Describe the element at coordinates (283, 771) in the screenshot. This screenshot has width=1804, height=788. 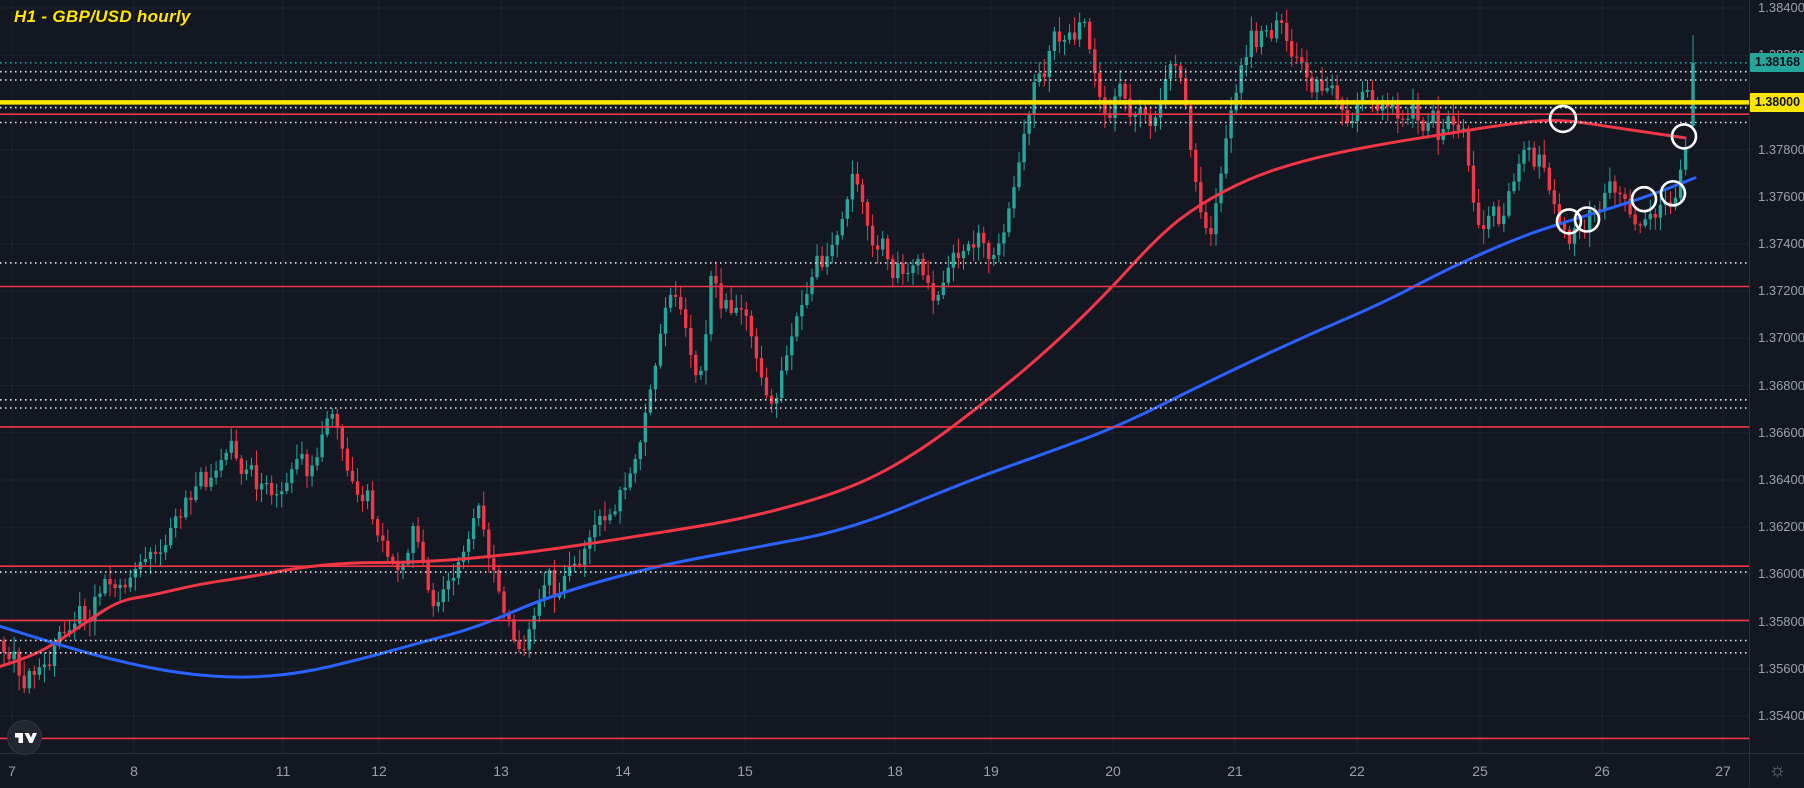
I see `time-axis-label: 11` at that location.